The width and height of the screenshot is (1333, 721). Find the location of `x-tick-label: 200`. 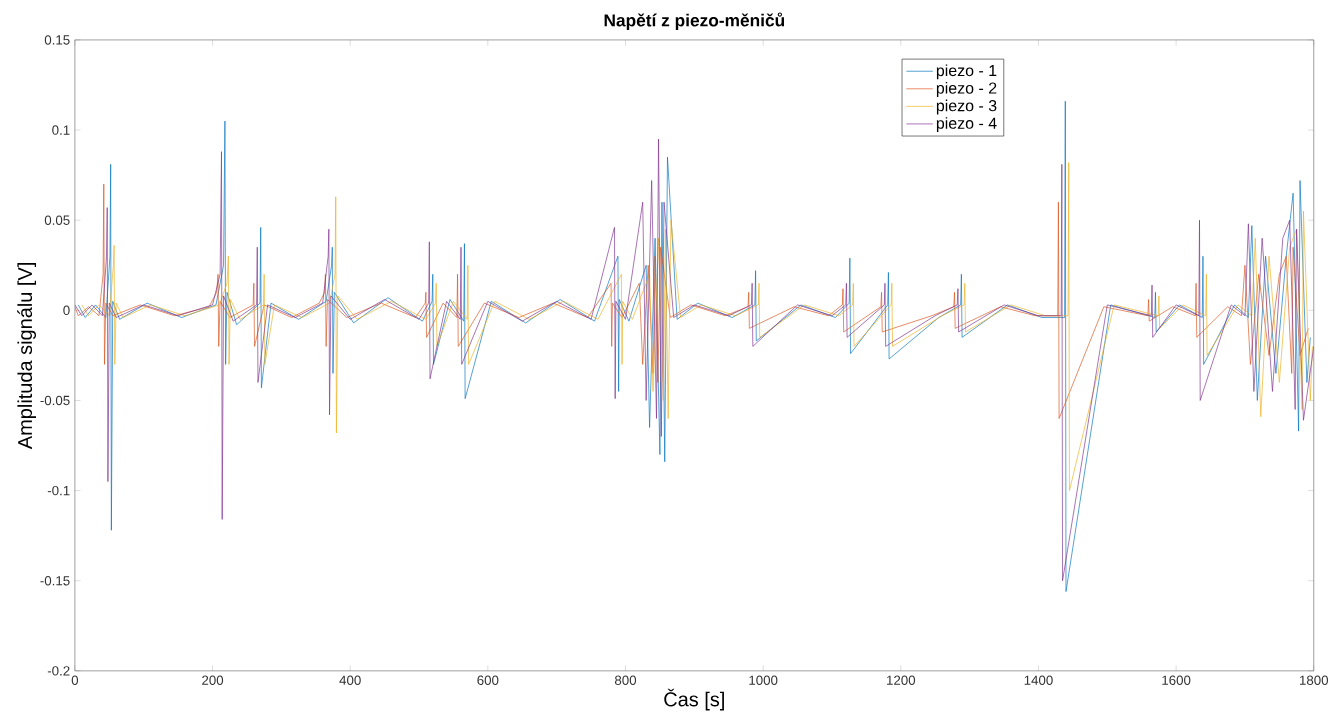

x-tick-label: 200 is located at coordinates (213, 680).